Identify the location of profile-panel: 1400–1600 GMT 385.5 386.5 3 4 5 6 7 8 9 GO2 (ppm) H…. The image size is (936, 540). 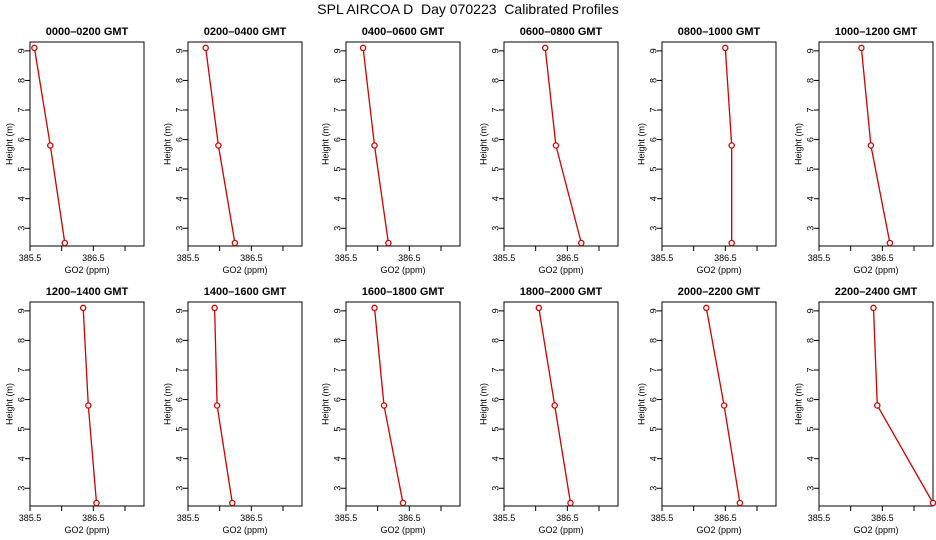
(232, 410).